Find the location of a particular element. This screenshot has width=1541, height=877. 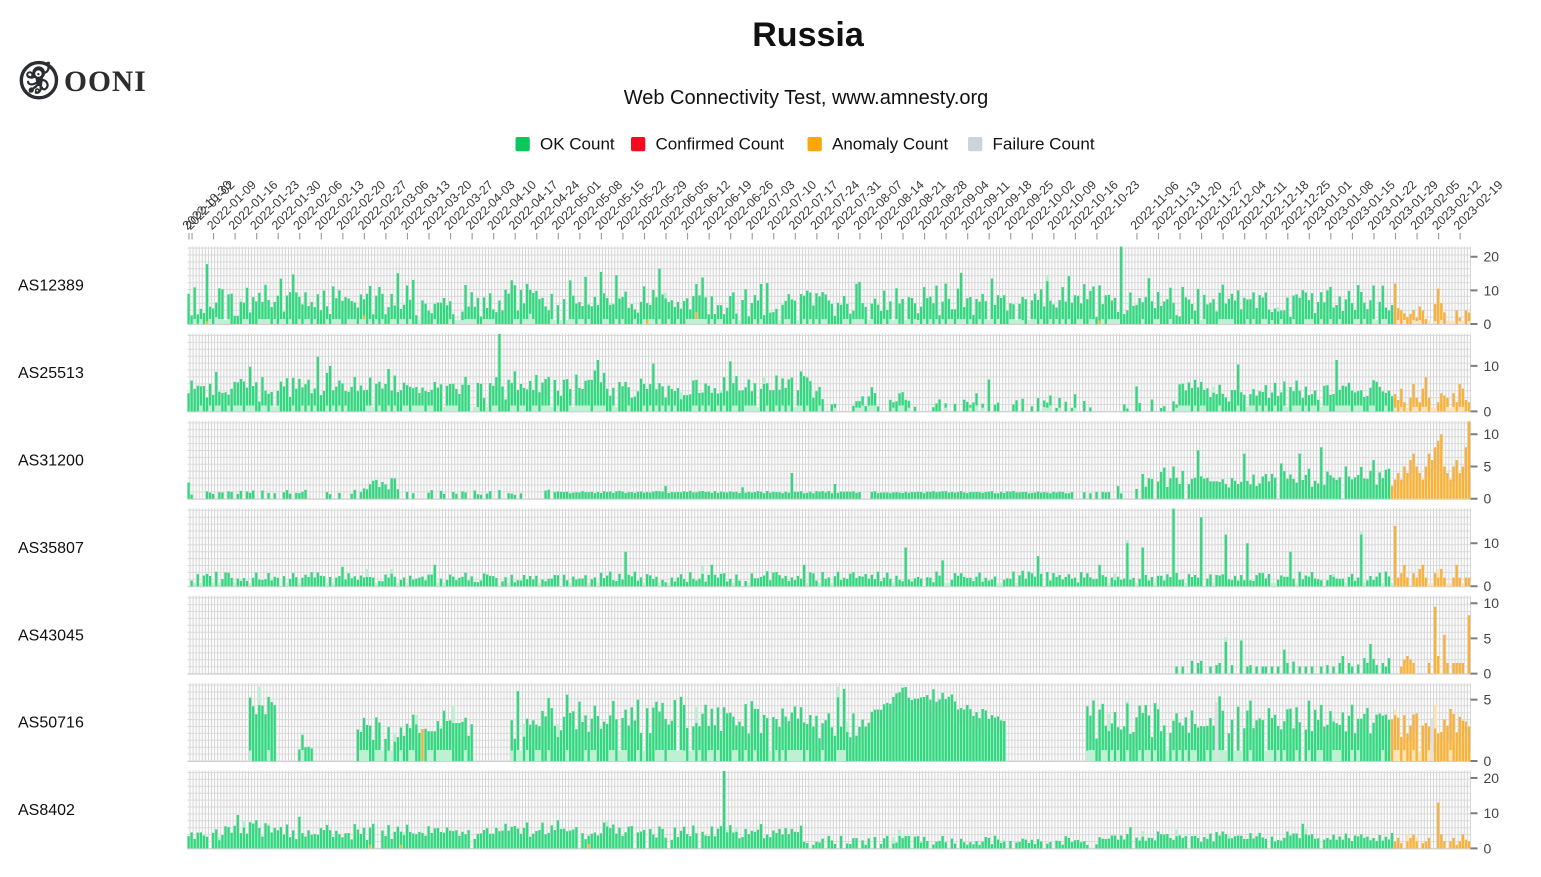

svg-text: Confirmed Count is located at coordinates (720, 144).